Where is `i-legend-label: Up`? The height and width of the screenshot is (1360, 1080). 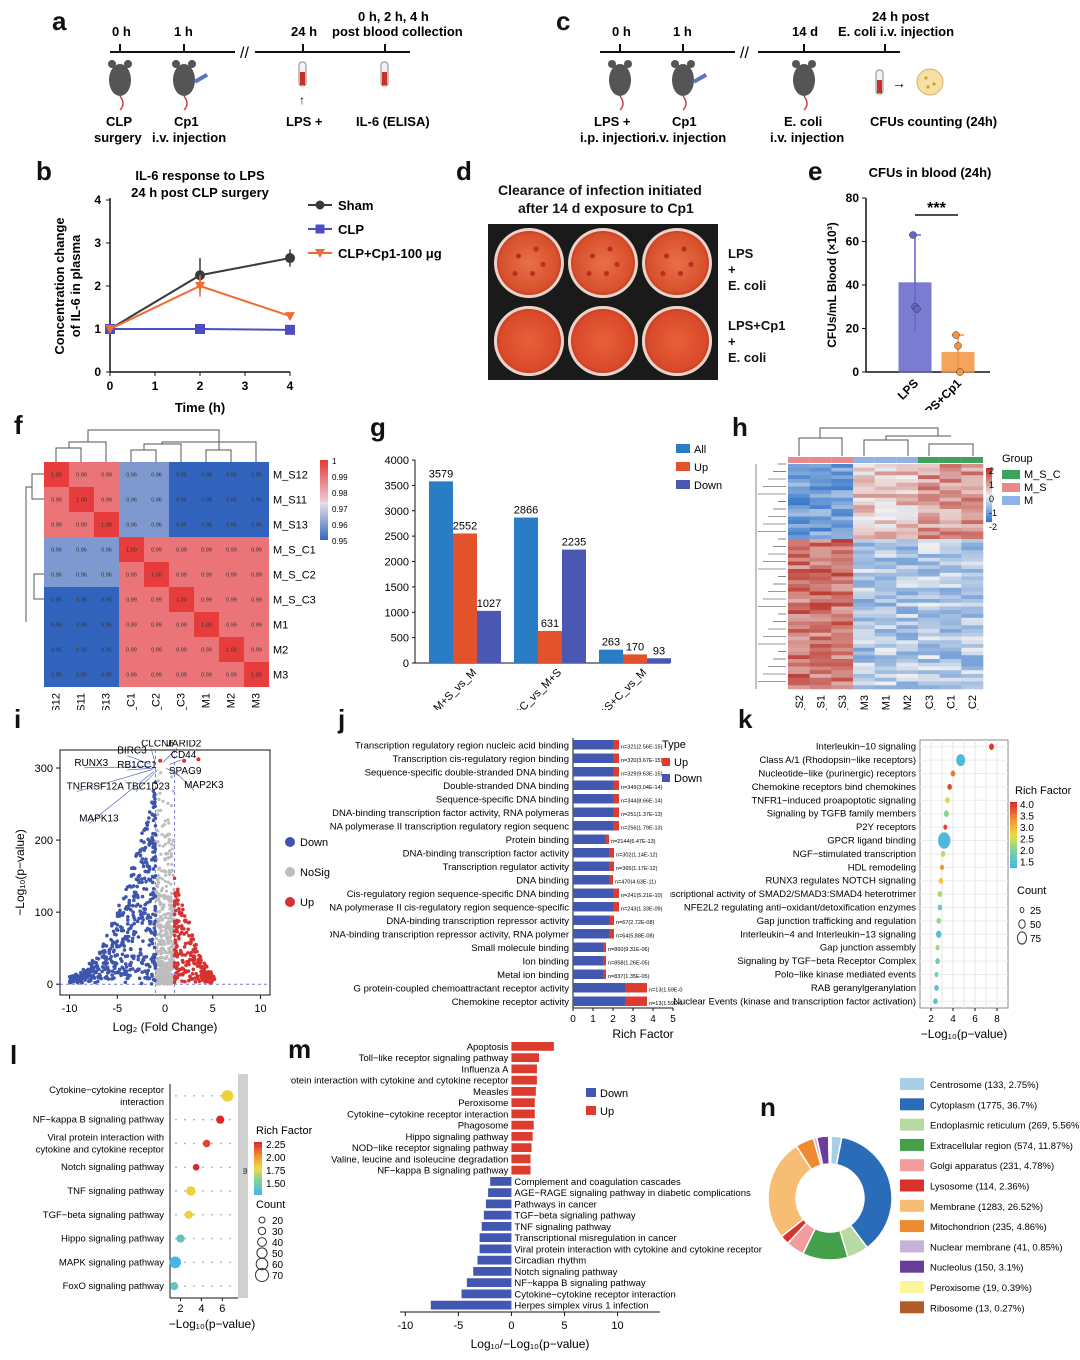 i-legend-label: Up is located at coordinates (307, 903).